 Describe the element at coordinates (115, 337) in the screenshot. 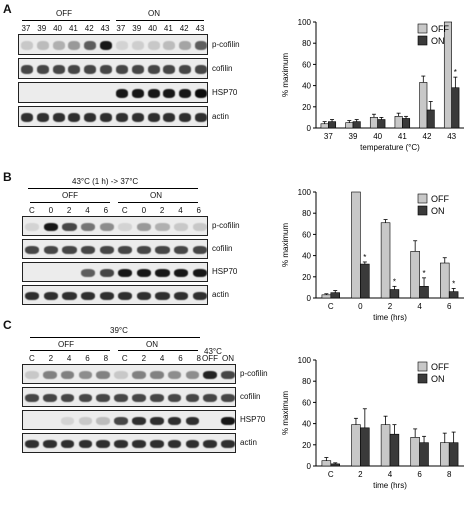

I see `panel-c-condition-line` at that location.